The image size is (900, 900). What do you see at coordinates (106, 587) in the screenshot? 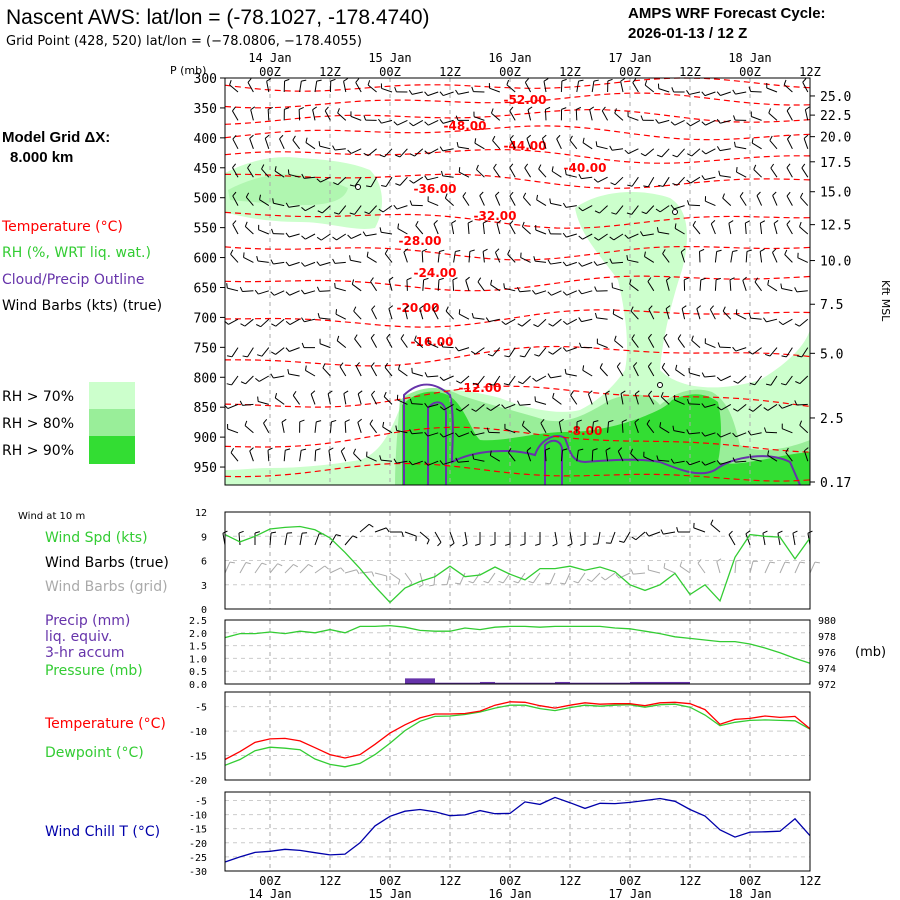
I see `wind-barbs-grid-legend: Wind Barbs (grid)` at bounding box center [106, 587].